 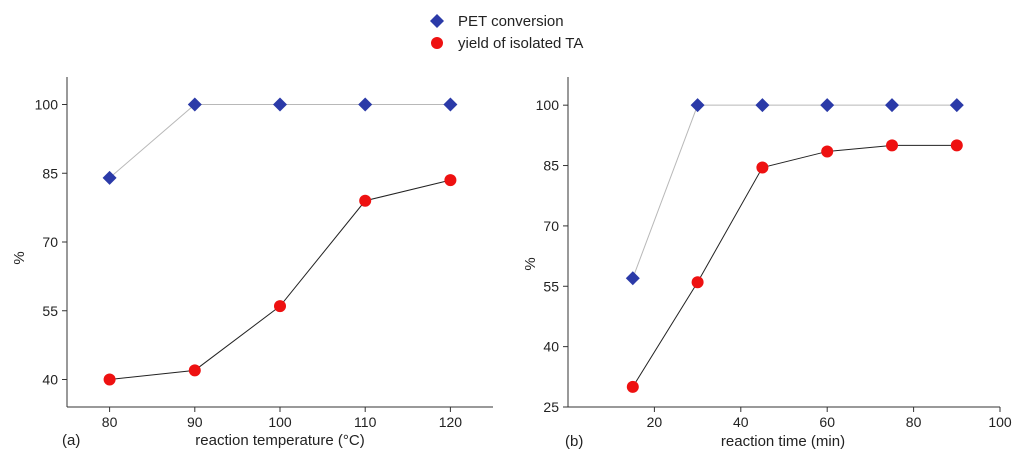 What do you see at coordinates (520, 43) in the screenshot?
I see `legend-label-ta-yield: yield of isolated TA` at bounding box center [520, 43].